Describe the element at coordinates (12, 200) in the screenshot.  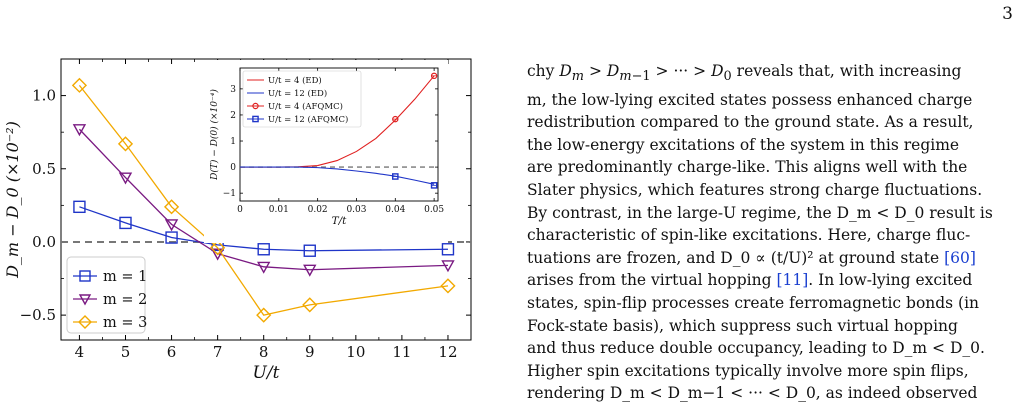
I see `y-axis-label: D_m − D_0 (×10⁻²)` at that location.